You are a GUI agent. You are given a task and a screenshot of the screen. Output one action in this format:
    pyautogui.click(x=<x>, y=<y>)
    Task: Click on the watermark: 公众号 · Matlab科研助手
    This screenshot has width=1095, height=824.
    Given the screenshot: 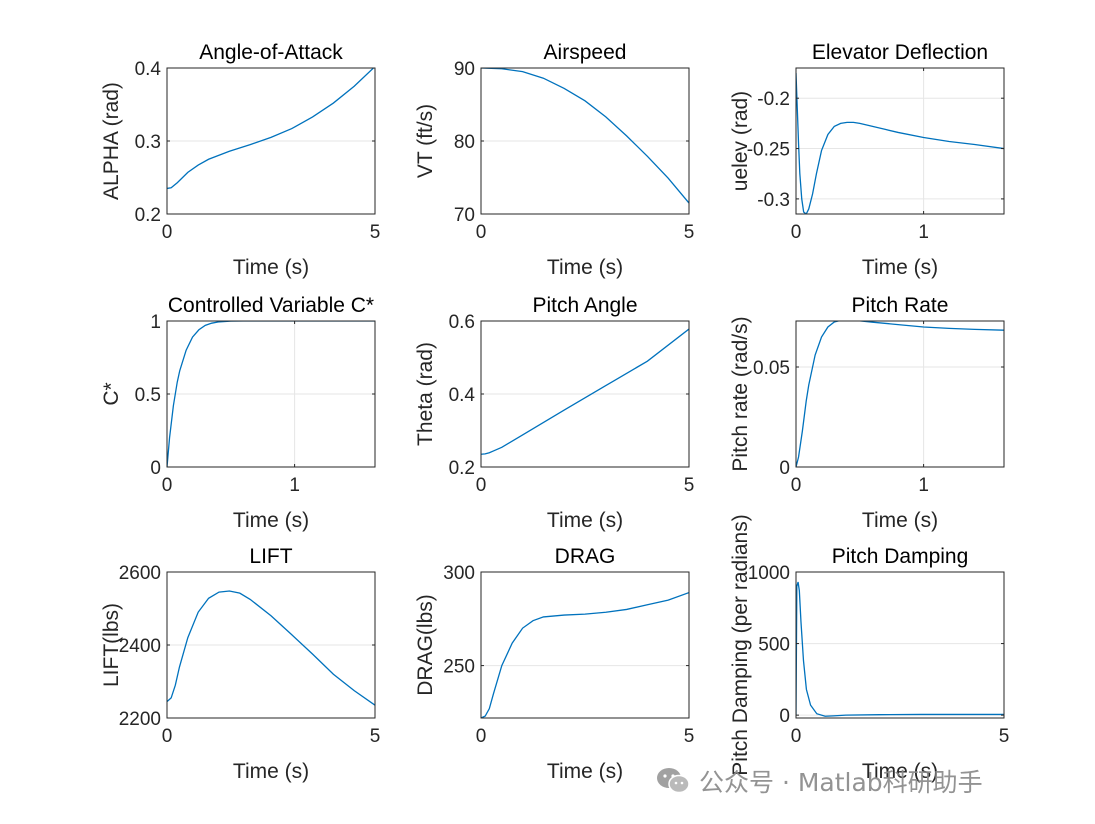 What is the action you would take?
    pyautogui.click(x=819, y=781)
    